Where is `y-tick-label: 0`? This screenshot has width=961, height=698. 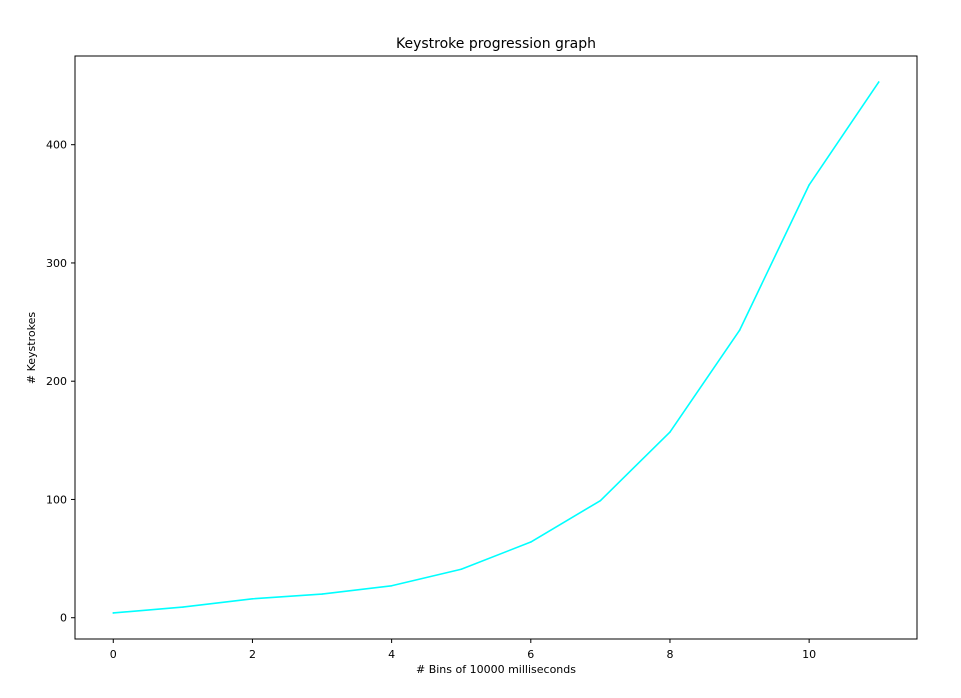 y-tick-label: 0 is located at coordinates (63, 618).